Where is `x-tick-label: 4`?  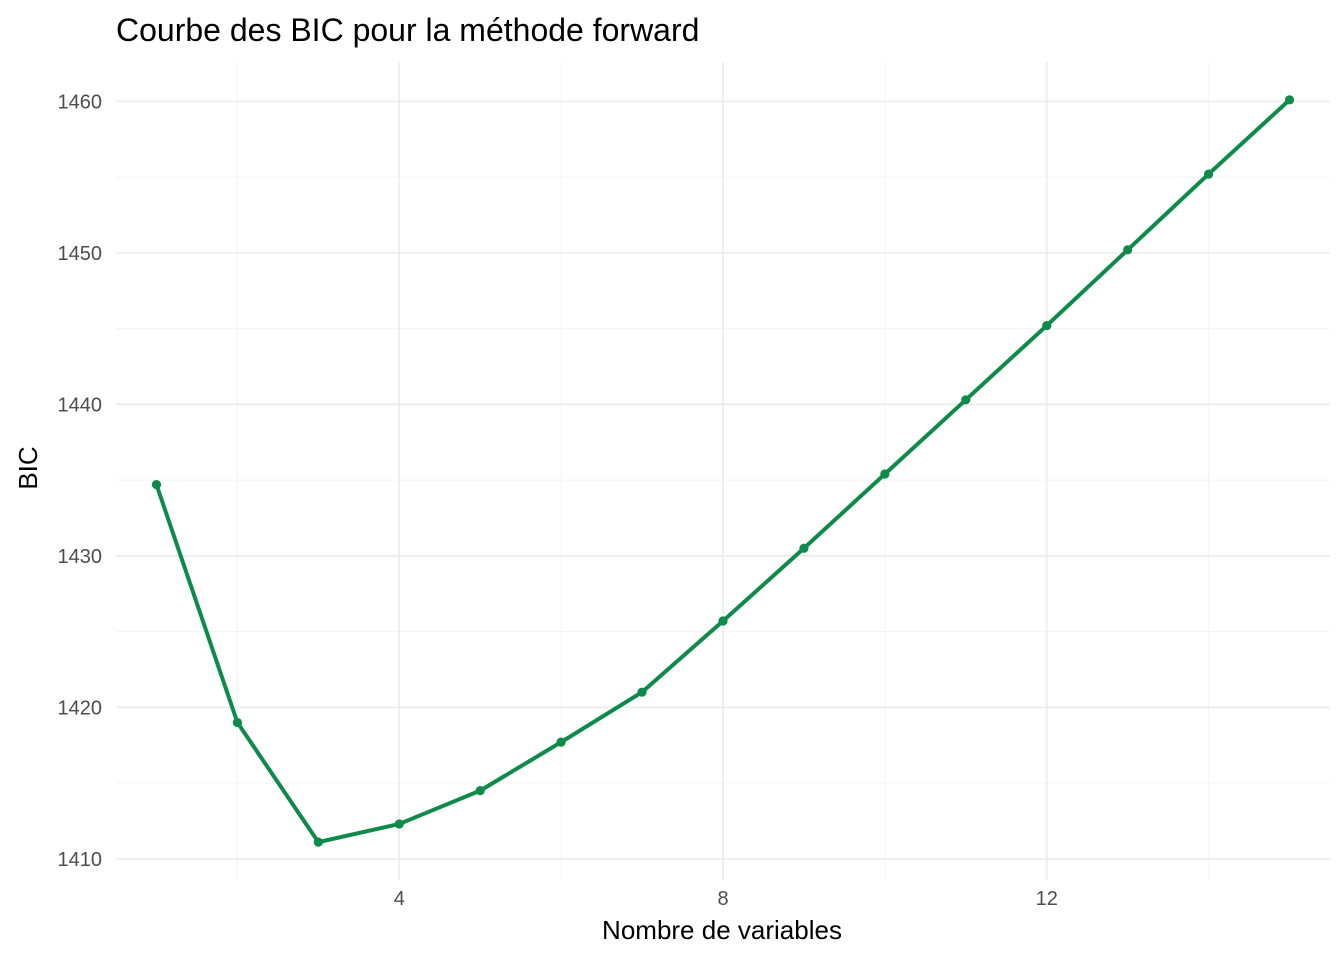 x-tick-label: 4 is located at coordinates (399, 899).